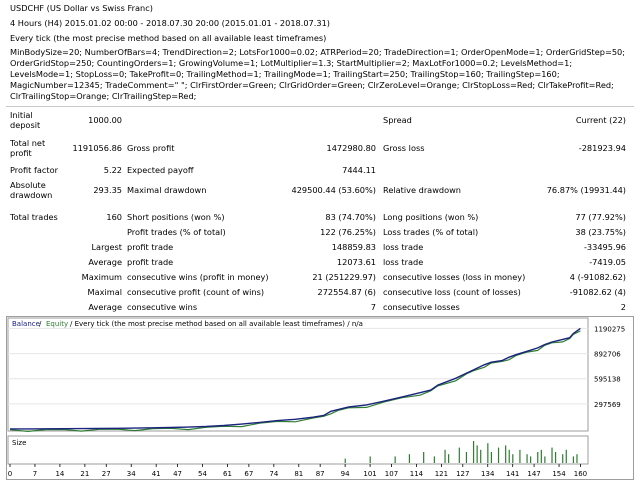 Image resolution: width=640 pixels, height=482 pixels. What do you see at coordinates (348, 232) in the screenshot?
I see `profit-trades-value: 122 (76.25%)` at bounding box center [348, 232].